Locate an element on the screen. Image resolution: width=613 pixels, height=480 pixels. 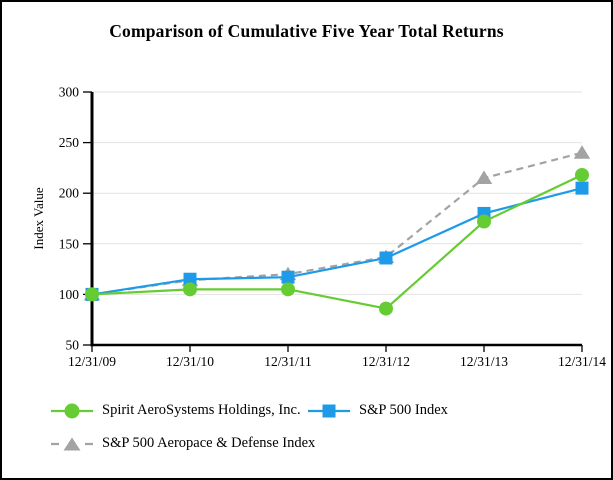
svg-text: 150 is located at coordinates (69, 243).